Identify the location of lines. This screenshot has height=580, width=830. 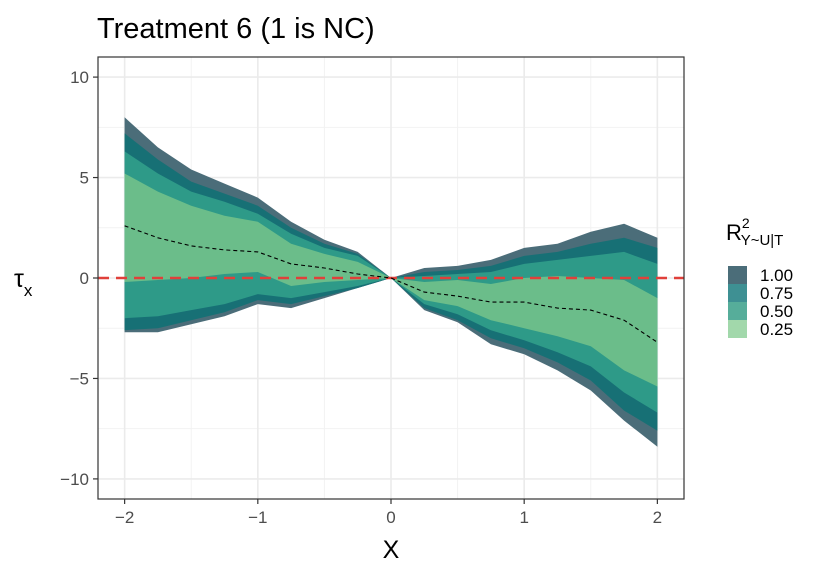
(391, 284).